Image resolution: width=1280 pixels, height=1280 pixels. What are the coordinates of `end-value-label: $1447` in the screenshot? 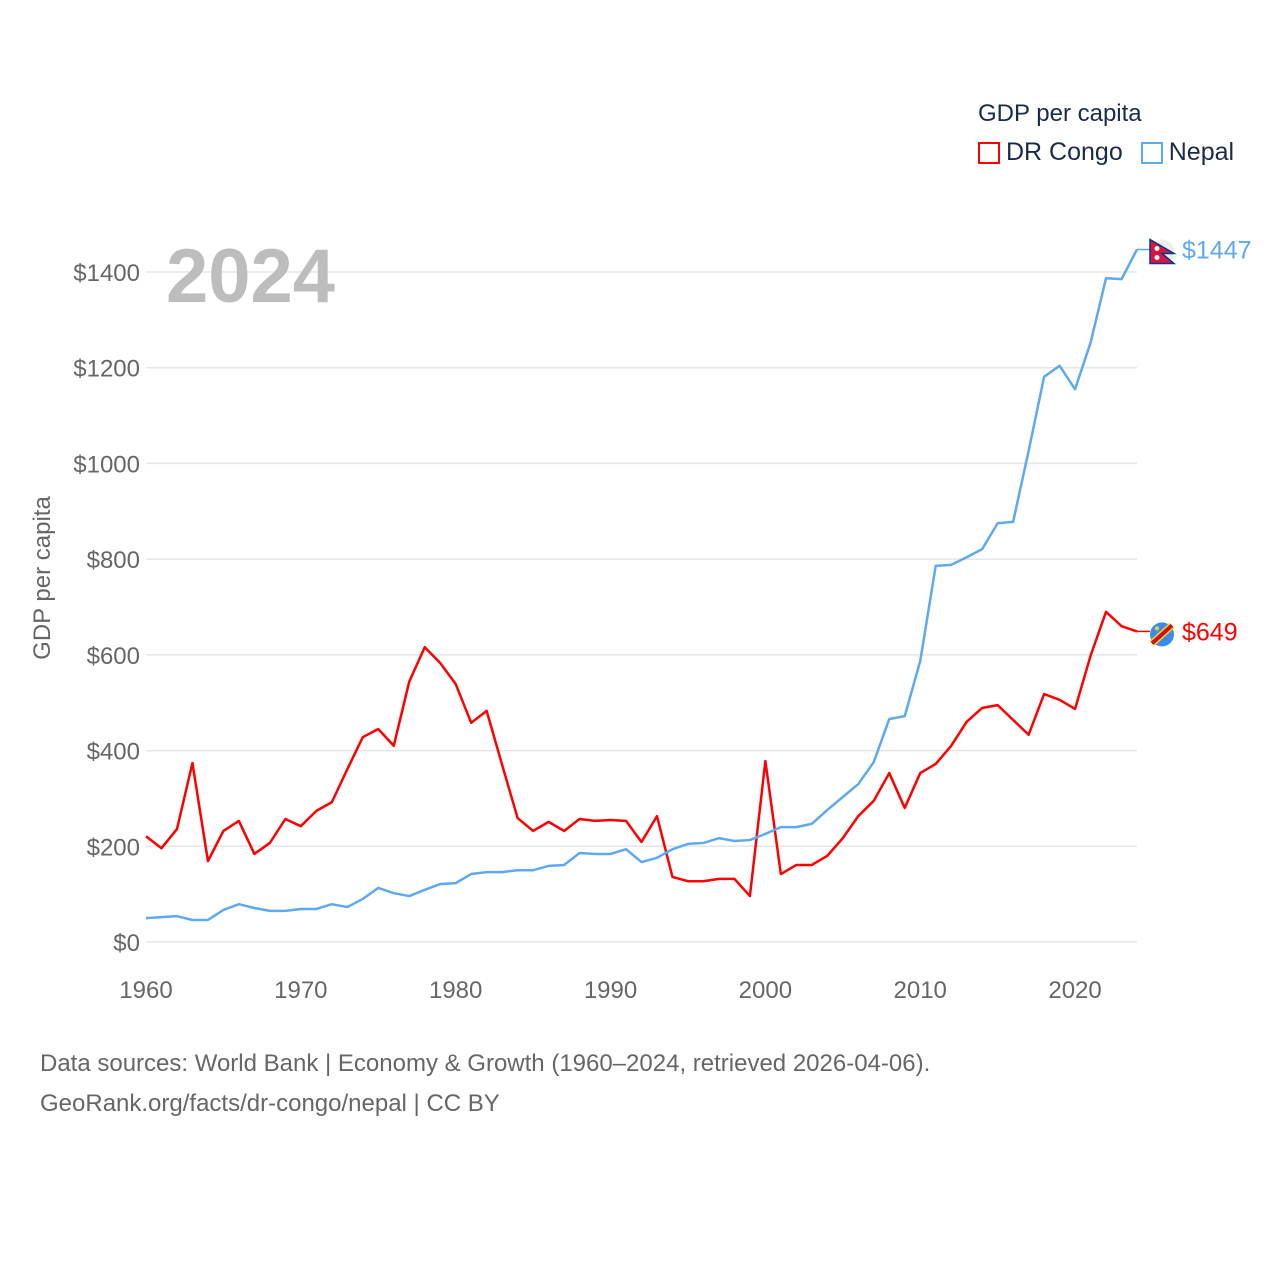 It's located at (1217, 251).